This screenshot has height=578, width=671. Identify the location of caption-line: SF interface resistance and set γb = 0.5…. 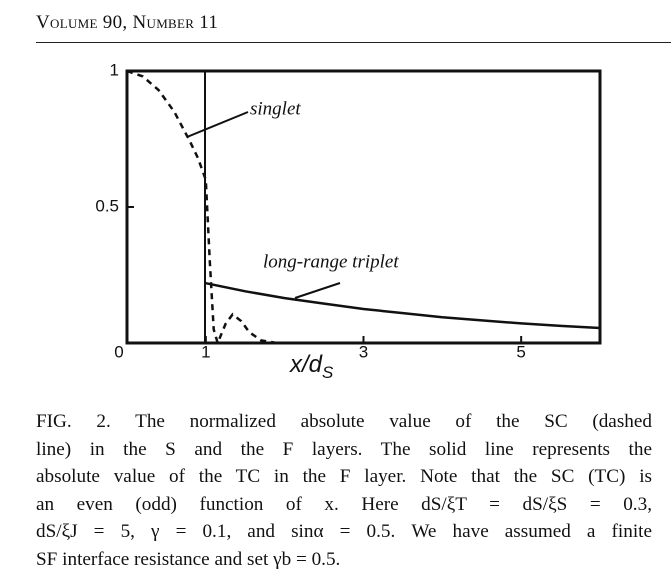
(188, 559).